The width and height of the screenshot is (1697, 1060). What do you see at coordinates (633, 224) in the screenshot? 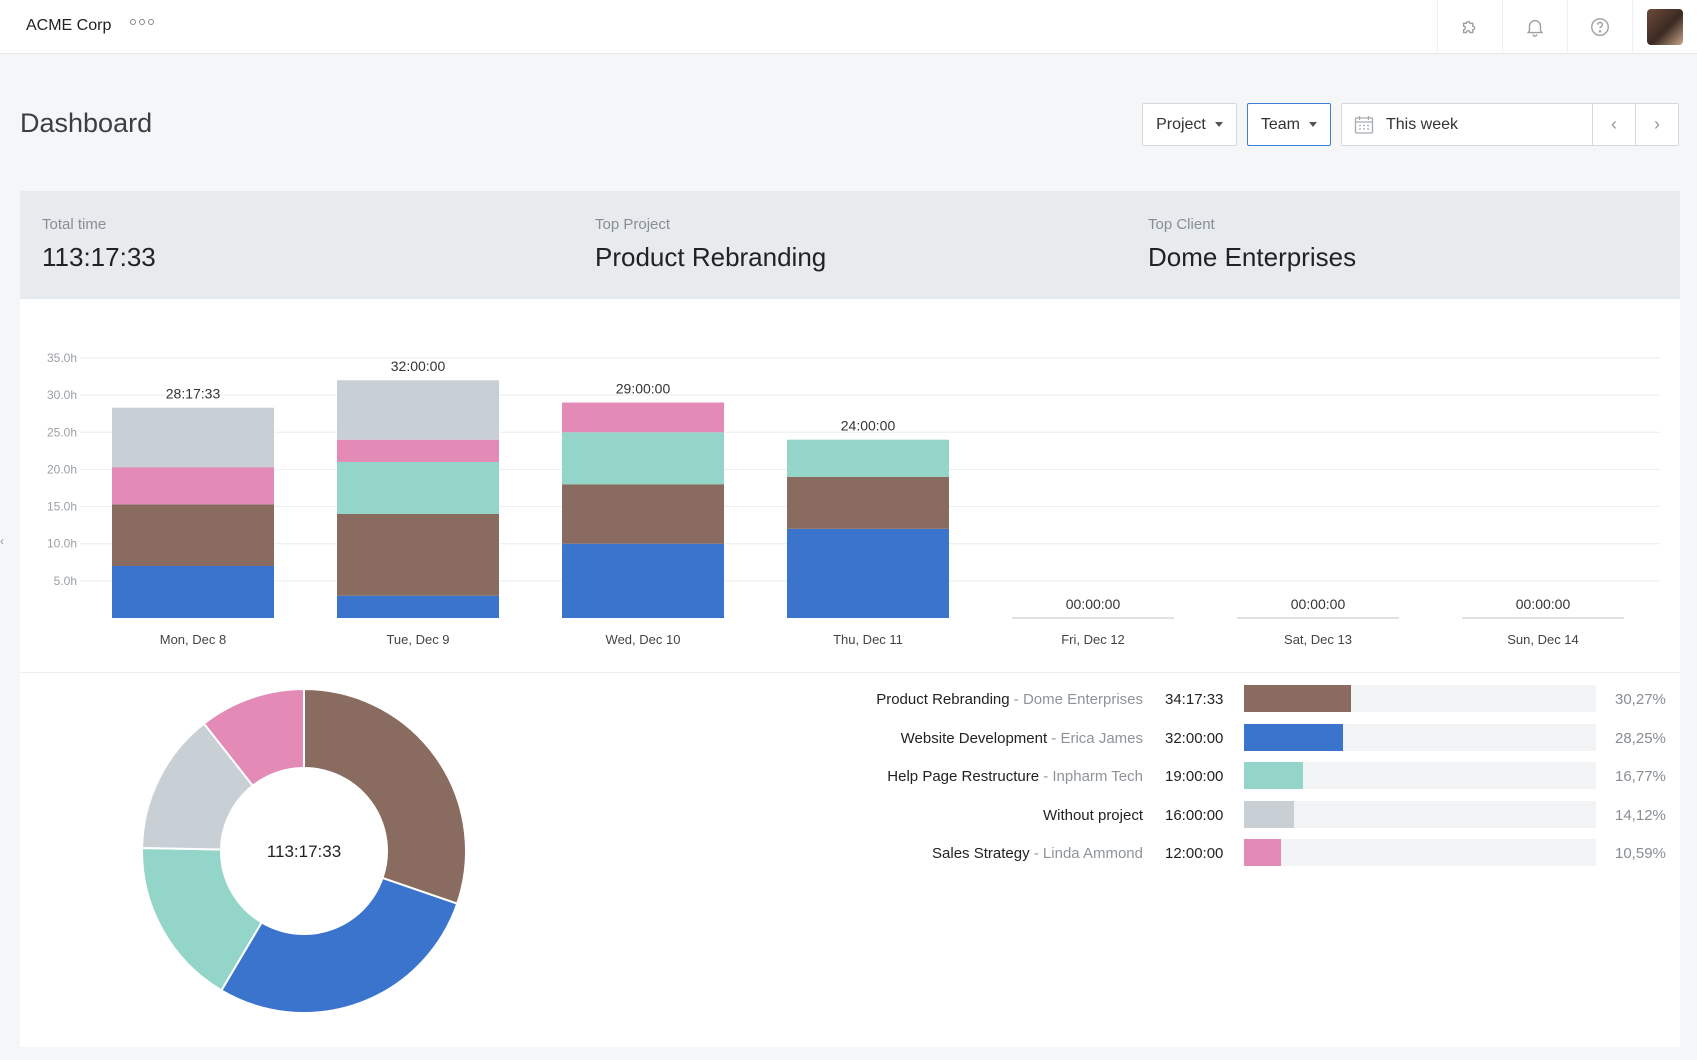
I see `top-project-label: Top Project` at bounding box center [633, 224].